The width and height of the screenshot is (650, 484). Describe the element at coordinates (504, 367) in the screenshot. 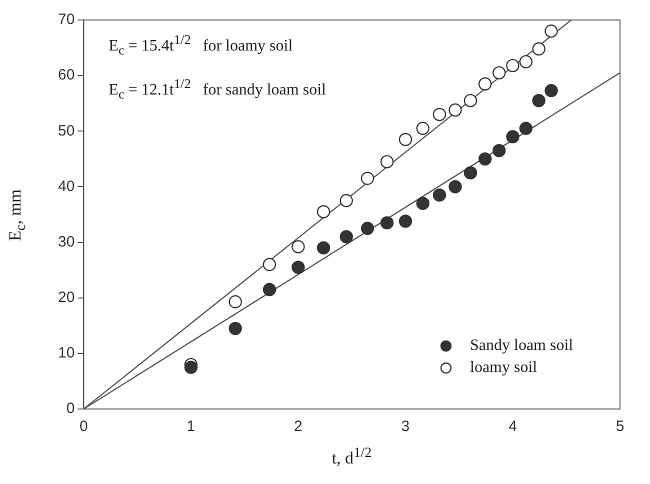

I see `legend-label: loamy soil` at that location.